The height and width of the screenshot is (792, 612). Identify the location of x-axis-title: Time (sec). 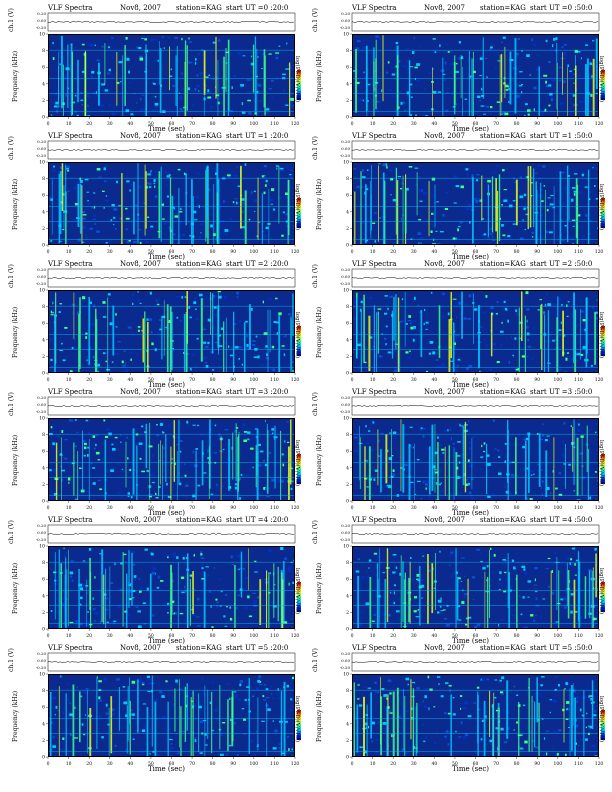
(167, 513).